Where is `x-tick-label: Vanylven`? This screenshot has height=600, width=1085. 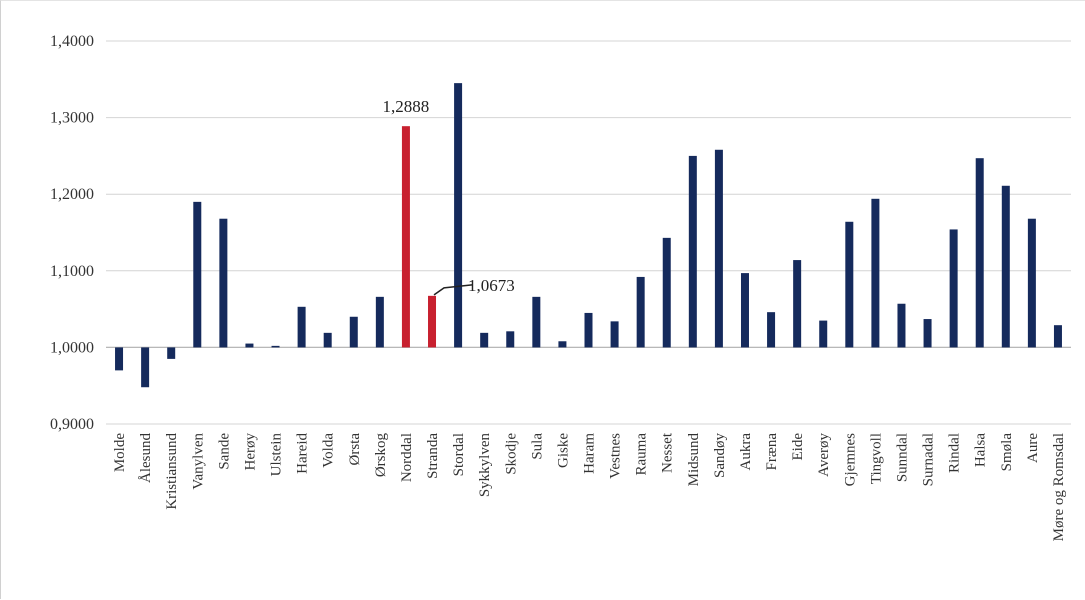 x-tick-label: Vanylven is located at coordinates (198, 461).